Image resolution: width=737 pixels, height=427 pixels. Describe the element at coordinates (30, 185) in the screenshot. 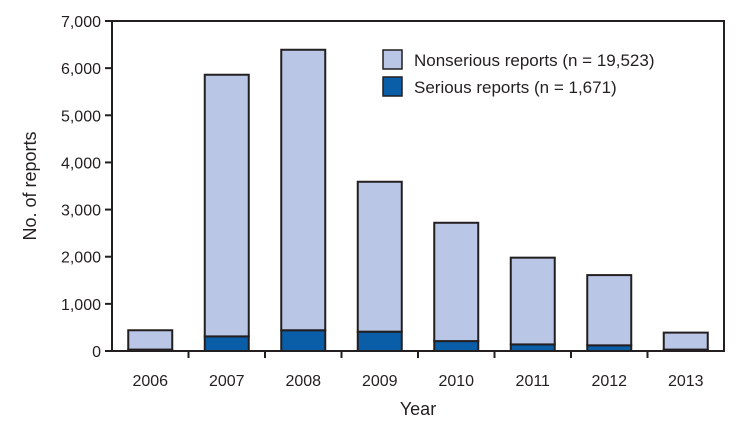

I see `y-axis-title: No. of reports` at that location.